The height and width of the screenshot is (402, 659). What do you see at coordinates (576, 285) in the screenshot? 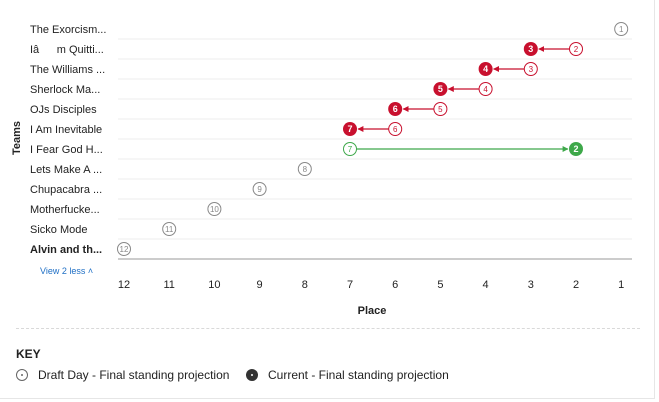
I see `x-tick-label: 2` at bounding box center [576, 285].